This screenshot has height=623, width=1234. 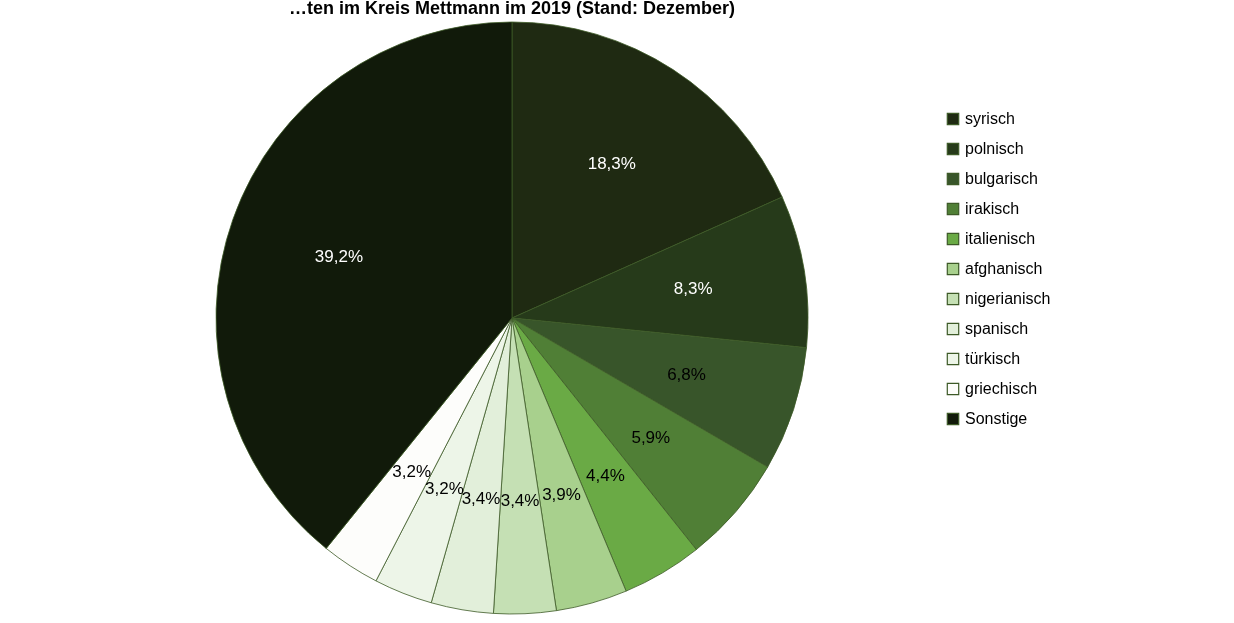 What do you see at coordinates (993, 358) in the screenshot?
I see `legend-label: türkisch` at bounding box center [993, 358].